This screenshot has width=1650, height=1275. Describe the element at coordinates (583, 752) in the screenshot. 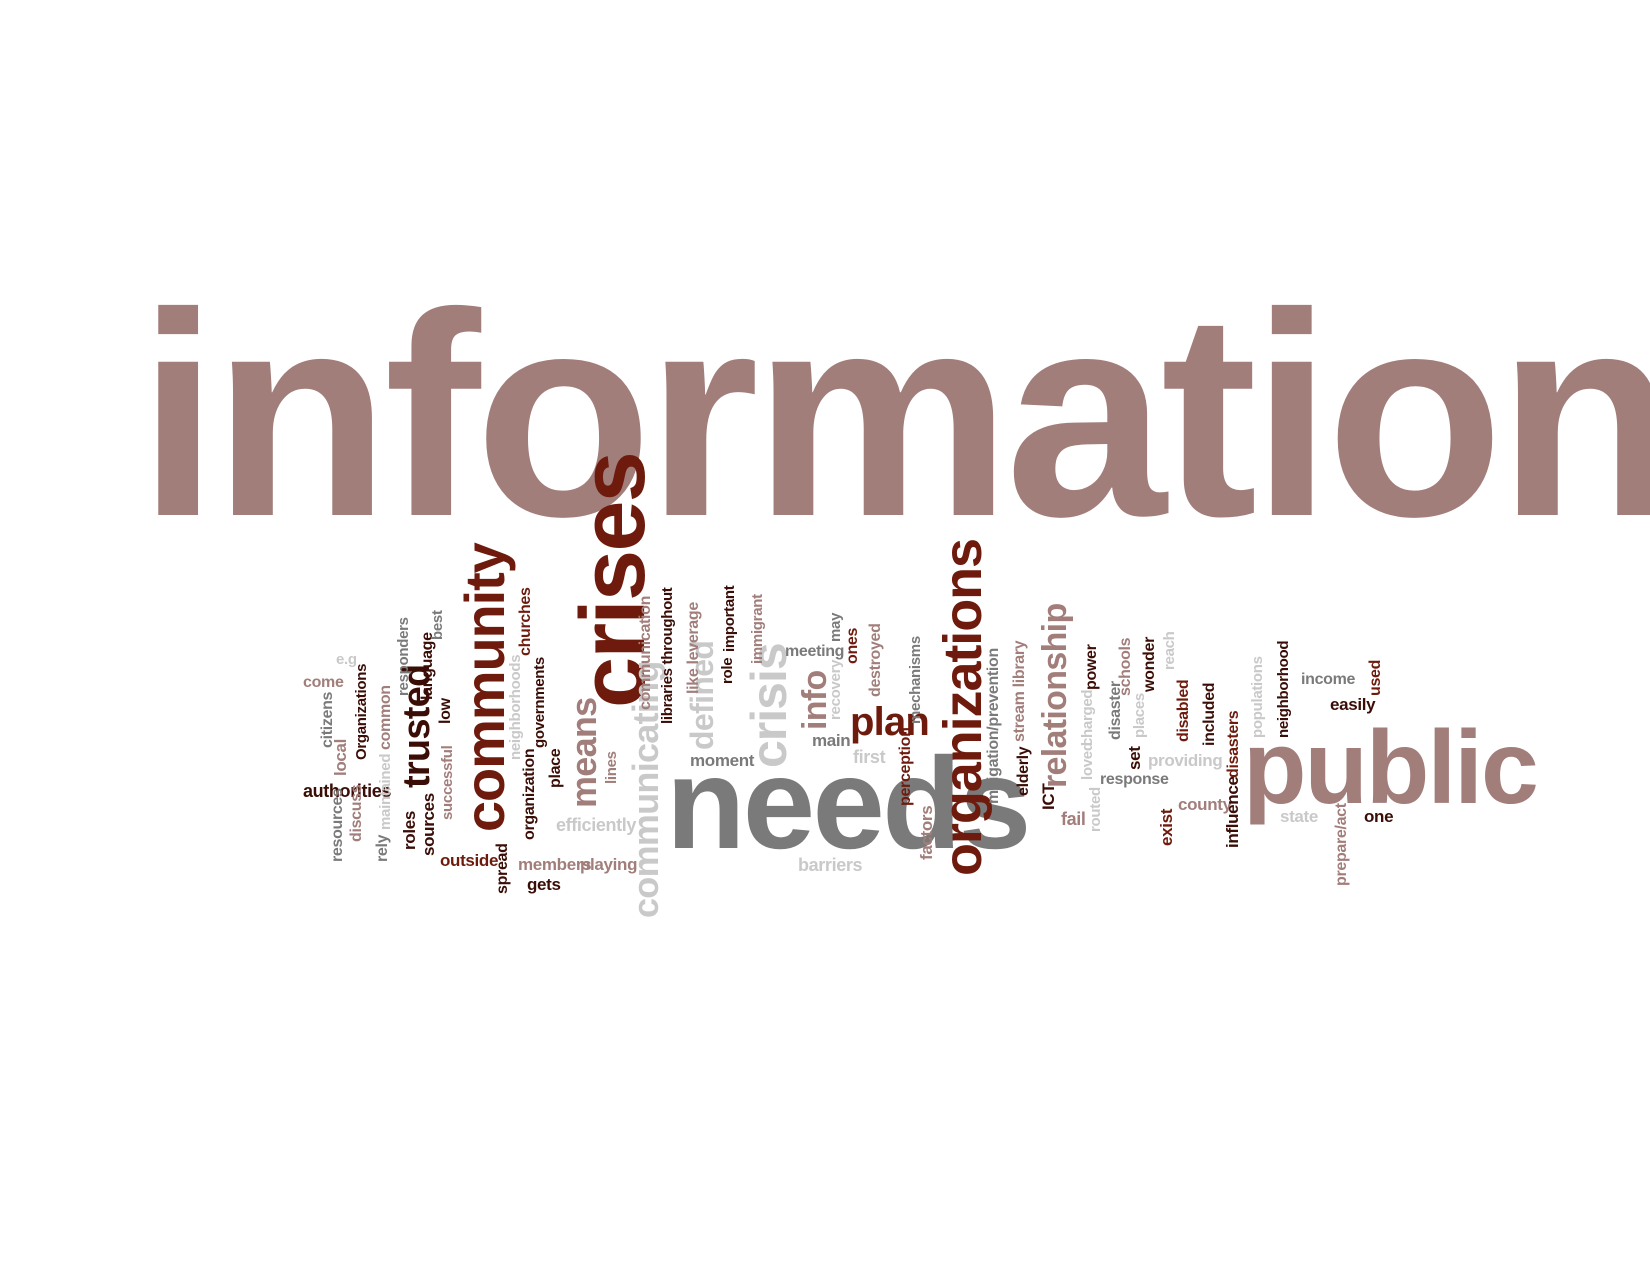

I see `word-means: means` at that location.